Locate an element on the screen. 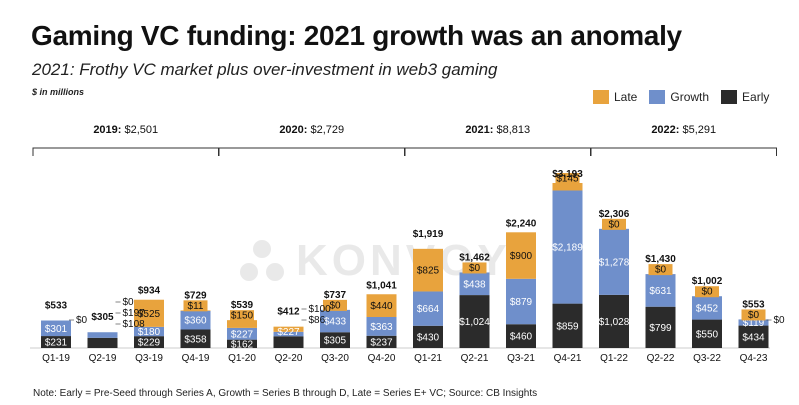 The height and width of the screenshot is (405, 799). segment-label-growth: $664 is located at coordinates (428, 309).